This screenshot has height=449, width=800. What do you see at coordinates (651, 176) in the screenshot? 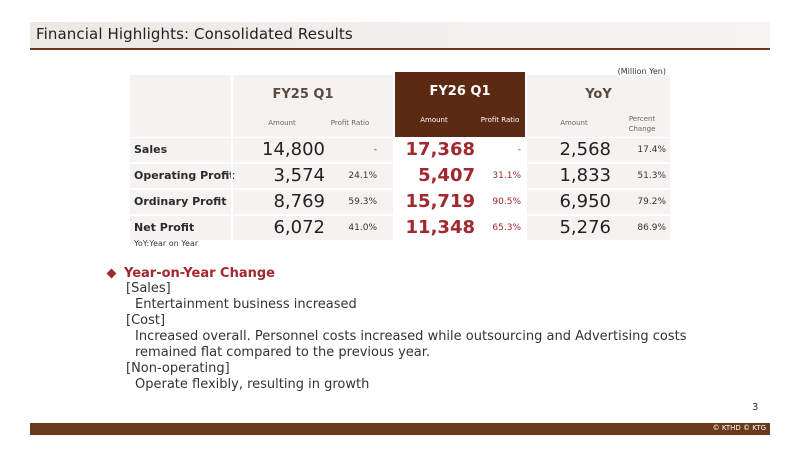
I see `yoy-percent: 51.3%` at bounding box center [651, 176].